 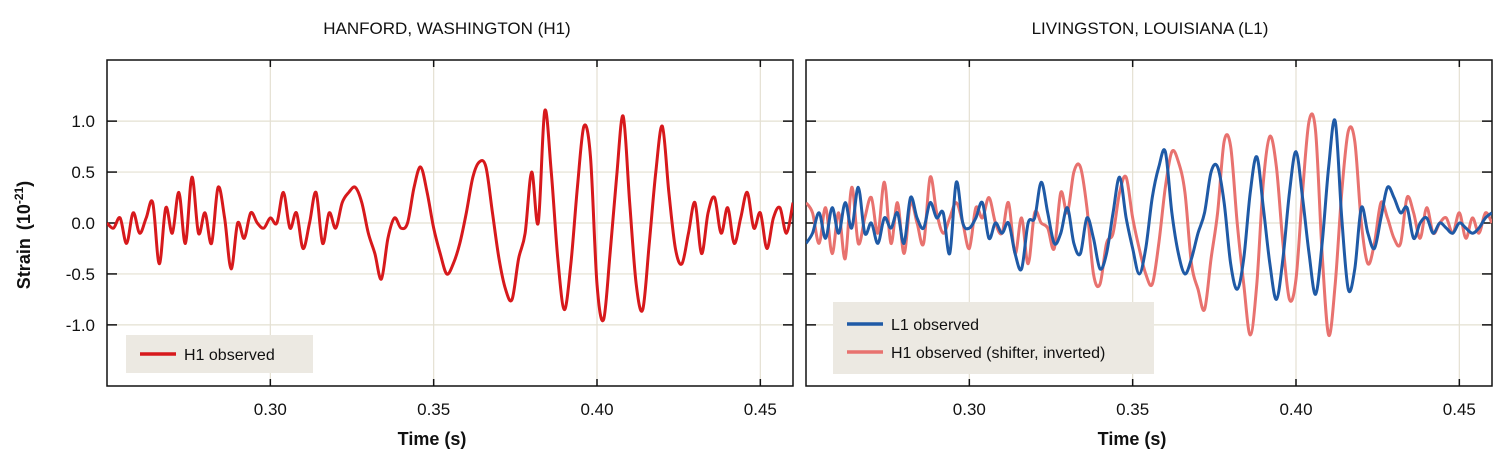 I want to click on x-axis-label-l1: Time (s), so click(x=1132, y=439).